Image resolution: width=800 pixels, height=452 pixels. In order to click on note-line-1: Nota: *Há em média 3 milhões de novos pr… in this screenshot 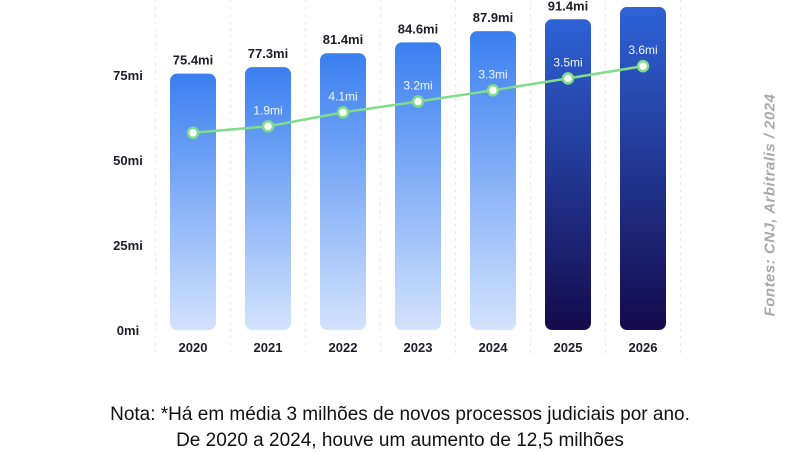, I will do `click(400, 414)`.